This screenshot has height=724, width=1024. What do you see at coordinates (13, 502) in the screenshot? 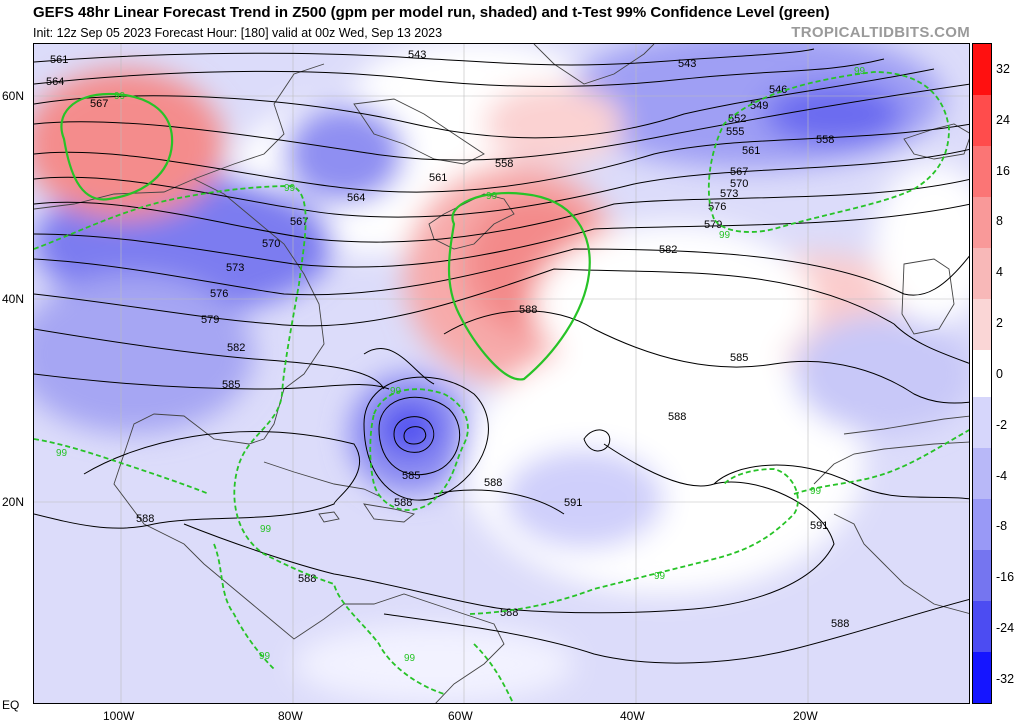
I see `lat-label-20n: 20N` at bounding box center [13, 502].